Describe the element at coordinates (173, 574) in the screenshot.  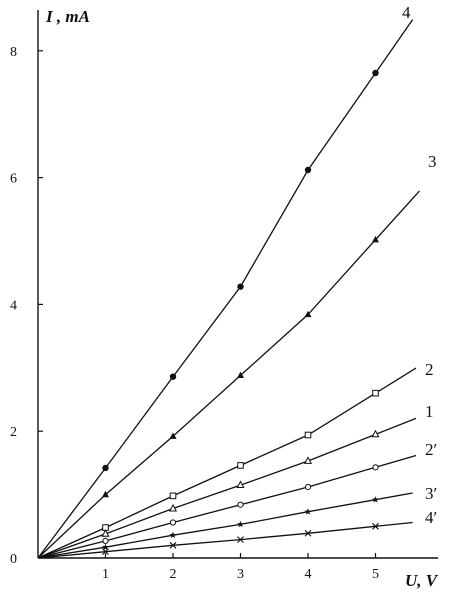
I see `x-tick-label: 2` at that location.